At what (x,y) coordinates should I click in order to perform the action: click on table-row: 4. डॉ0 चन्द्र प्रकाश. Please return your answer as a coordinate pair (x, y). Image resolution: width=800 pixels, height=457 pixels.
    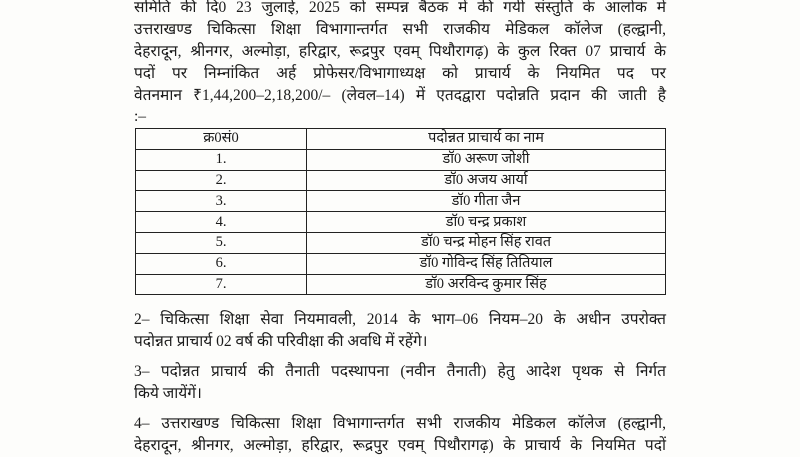
    Looking at the image, I should click on (400, 222).